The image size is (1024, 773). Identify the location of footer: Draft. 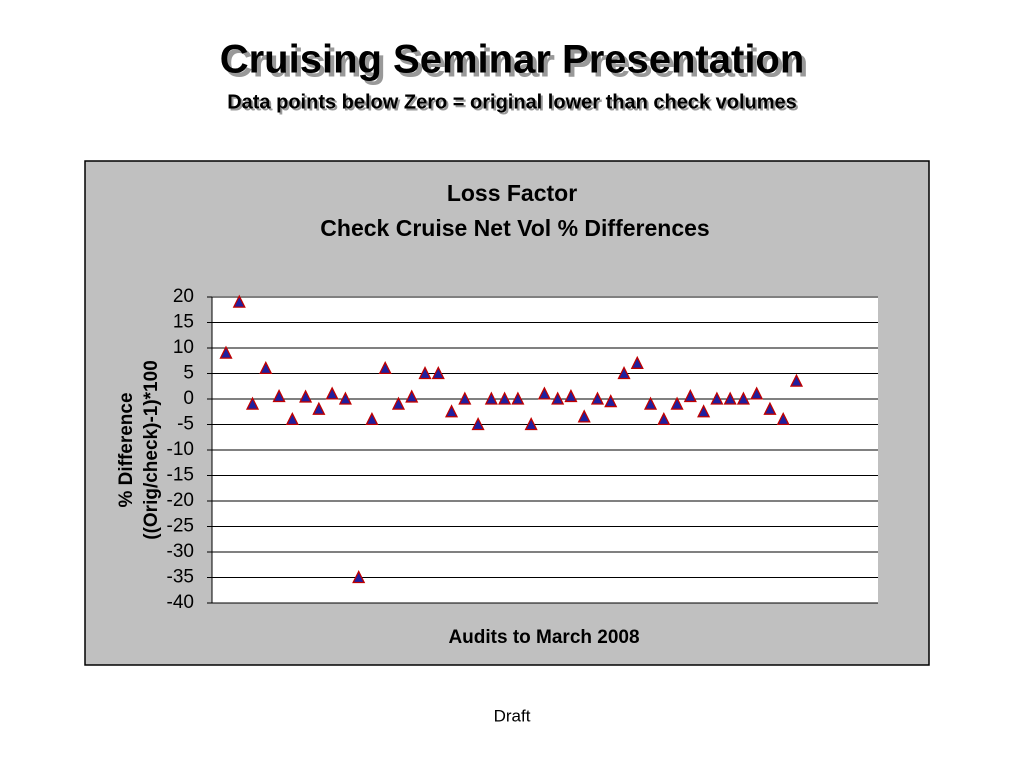
(512, 715).